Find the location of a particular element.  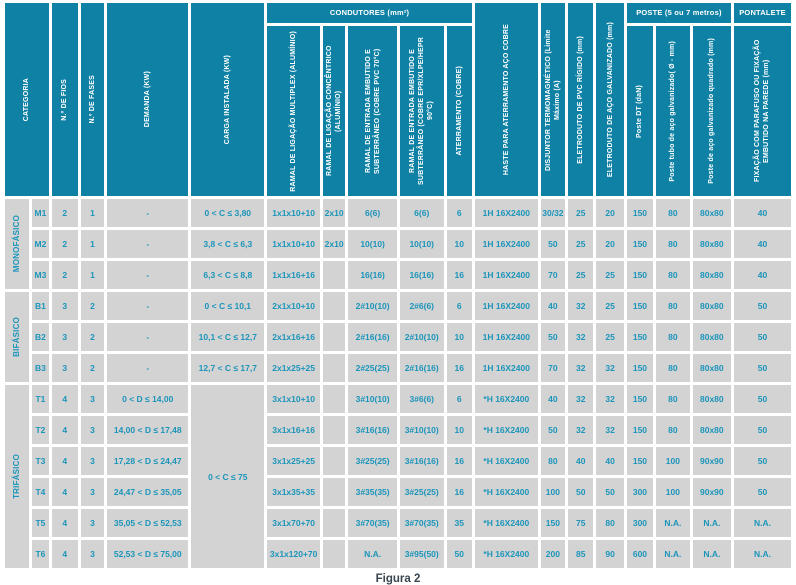

cell-pontalete: 40 is located at coordinates (762, 213).